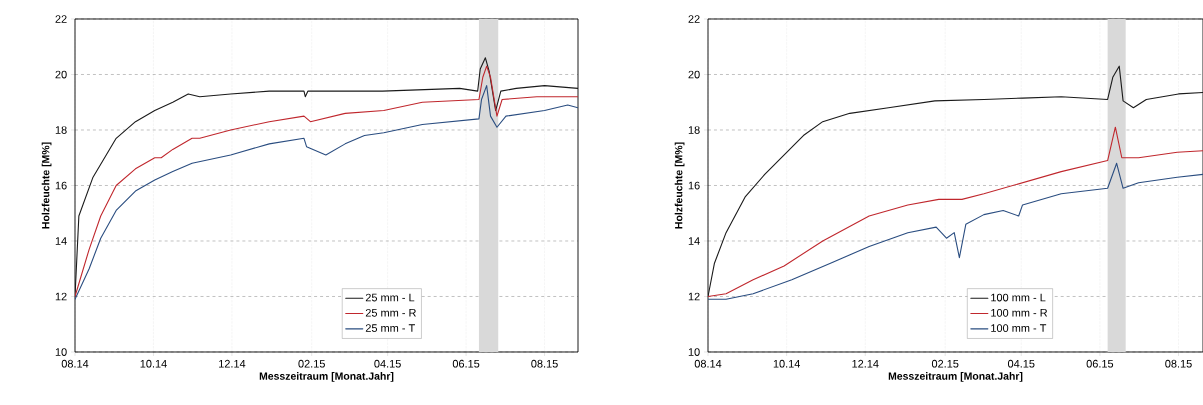  Describe the element at coordinates (390, 312) in the screenshot. I see `legend-label: 25 mm - R` at that location.